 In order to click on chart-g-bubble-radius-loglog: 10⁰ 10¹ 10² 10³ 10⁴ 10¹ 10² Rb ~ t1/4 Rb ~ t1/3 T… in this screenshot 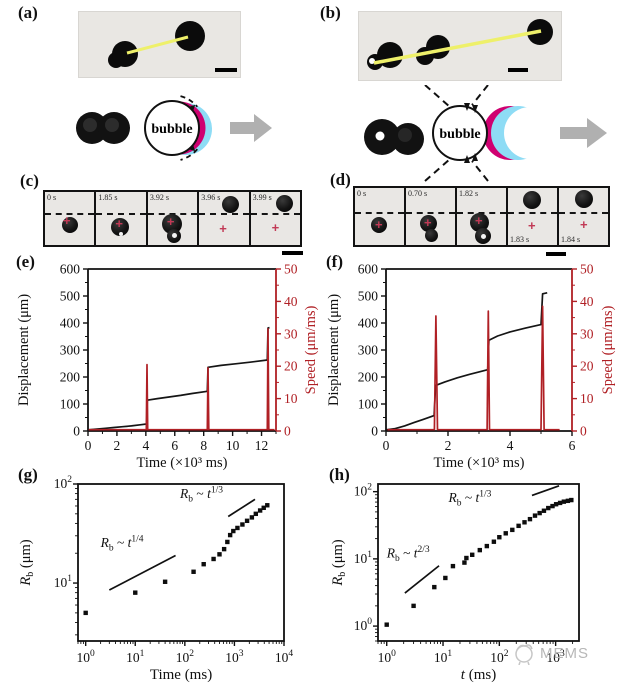, I will do `click(155, 579)`.